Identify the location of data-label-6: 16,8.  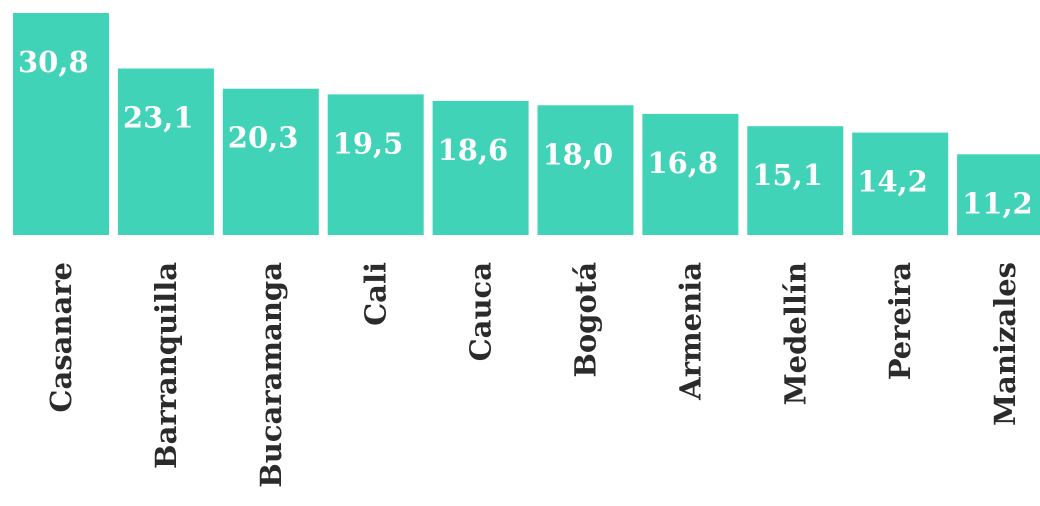
(682, 163).